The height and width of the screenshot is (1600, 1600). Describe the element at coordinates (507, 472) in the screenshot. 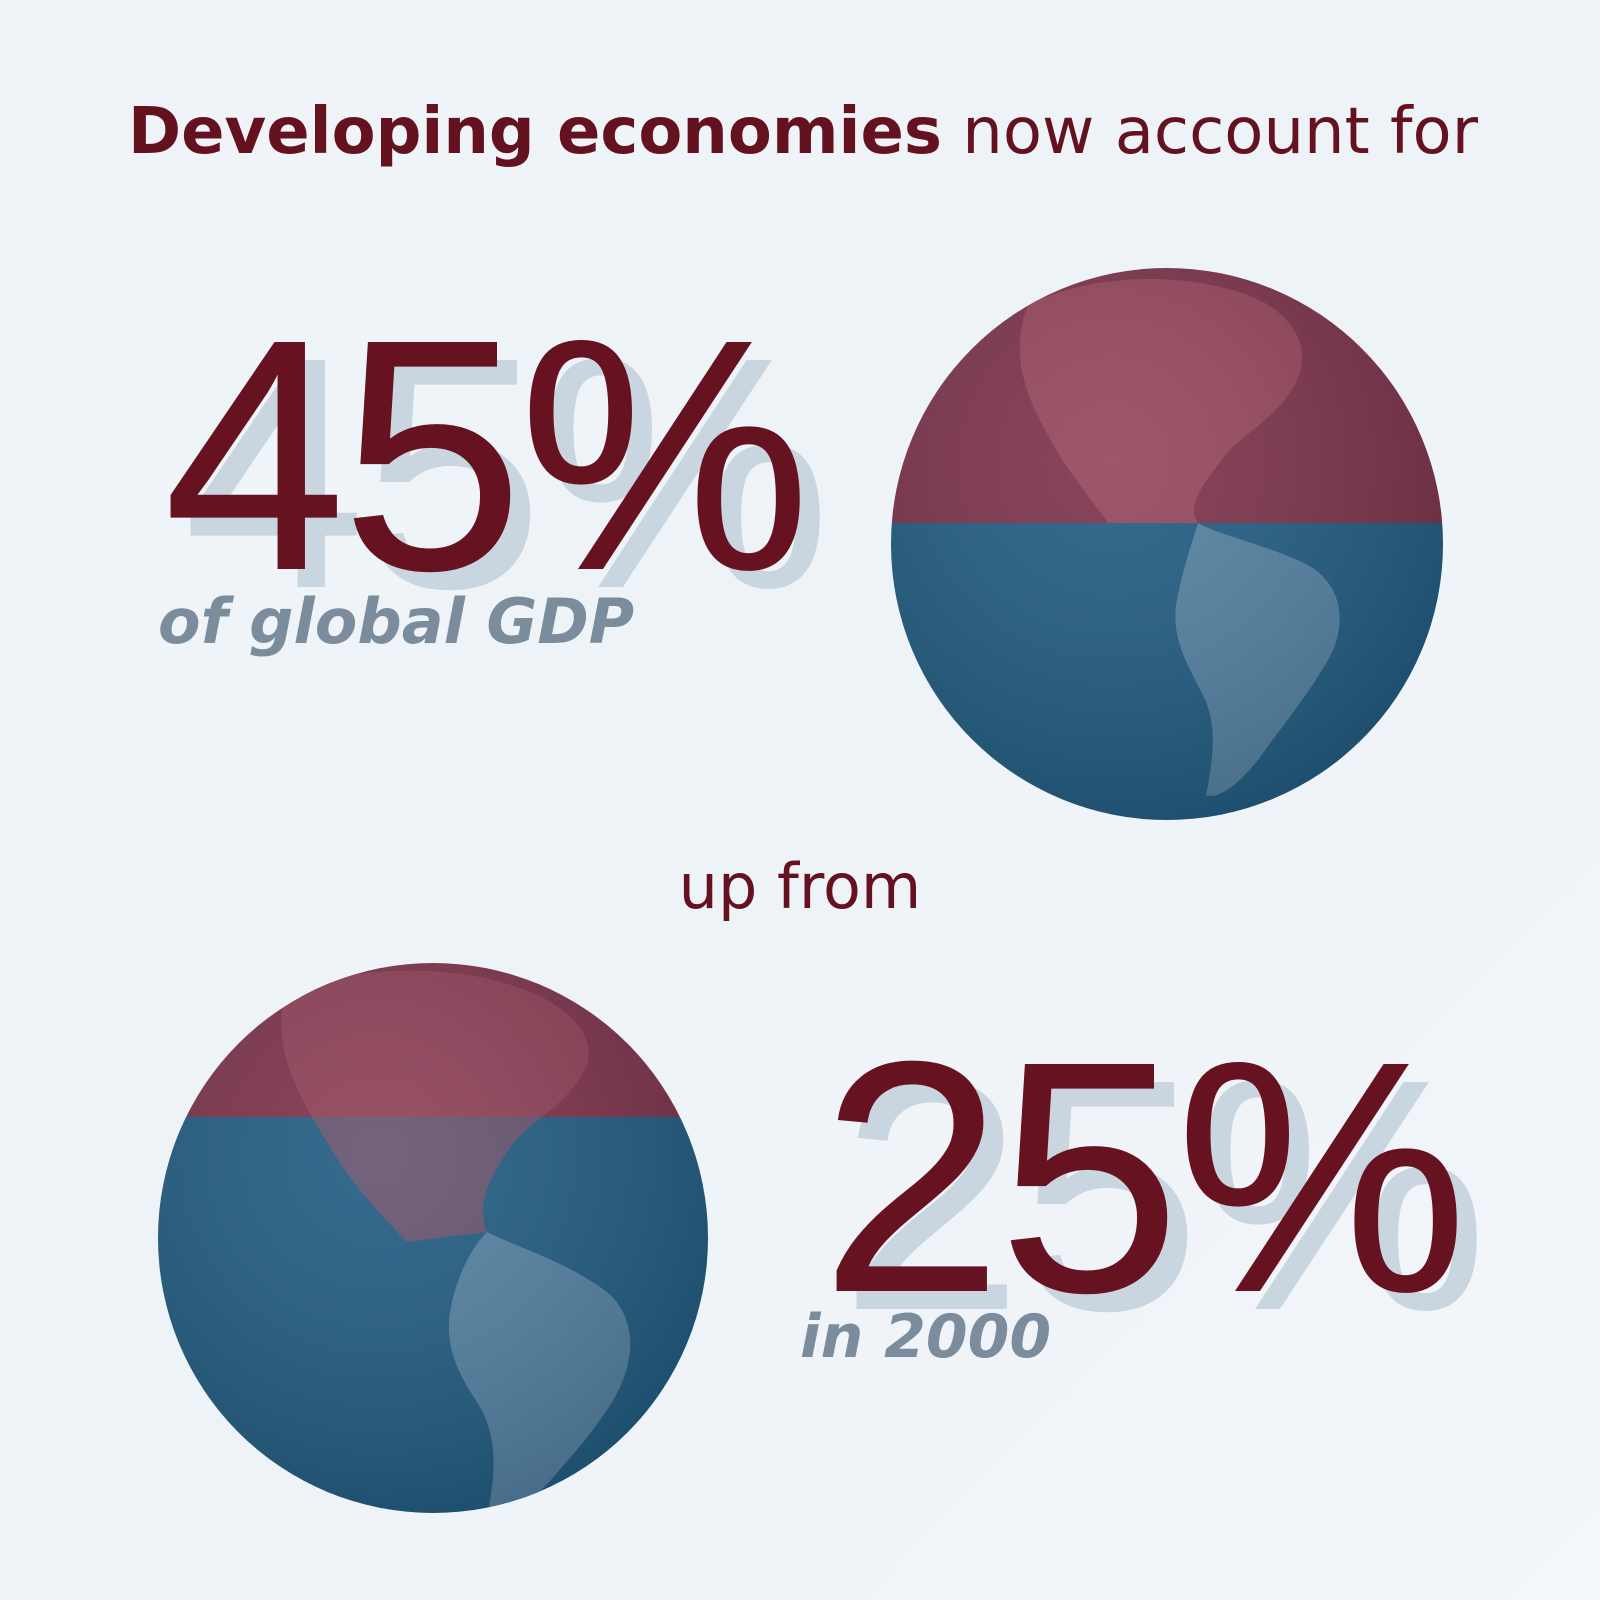

I see `current-value-shadow: 45%` at that location.